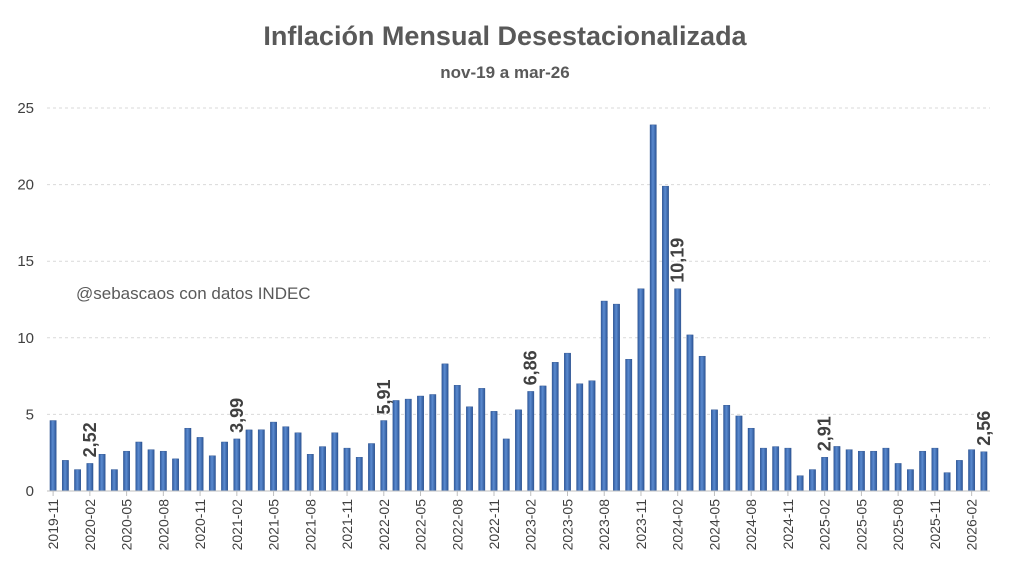 The width and height of the screenshot is (1010, 576). Describe the element at coordinates (714, 525) in the screenshot. I see `x-tick-label: 2024-05` at that location.